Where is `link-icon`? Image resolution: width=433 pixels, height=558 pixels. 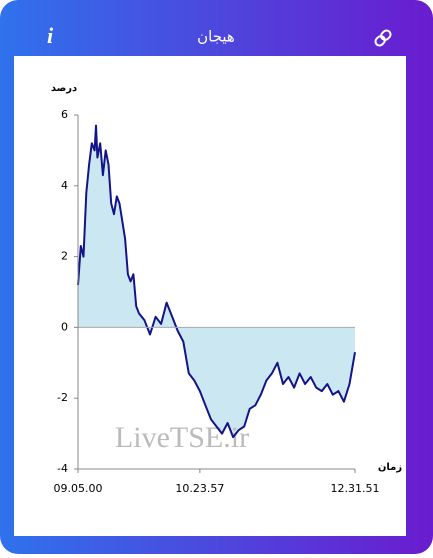
link-icon is located at coordinates (383, 38).